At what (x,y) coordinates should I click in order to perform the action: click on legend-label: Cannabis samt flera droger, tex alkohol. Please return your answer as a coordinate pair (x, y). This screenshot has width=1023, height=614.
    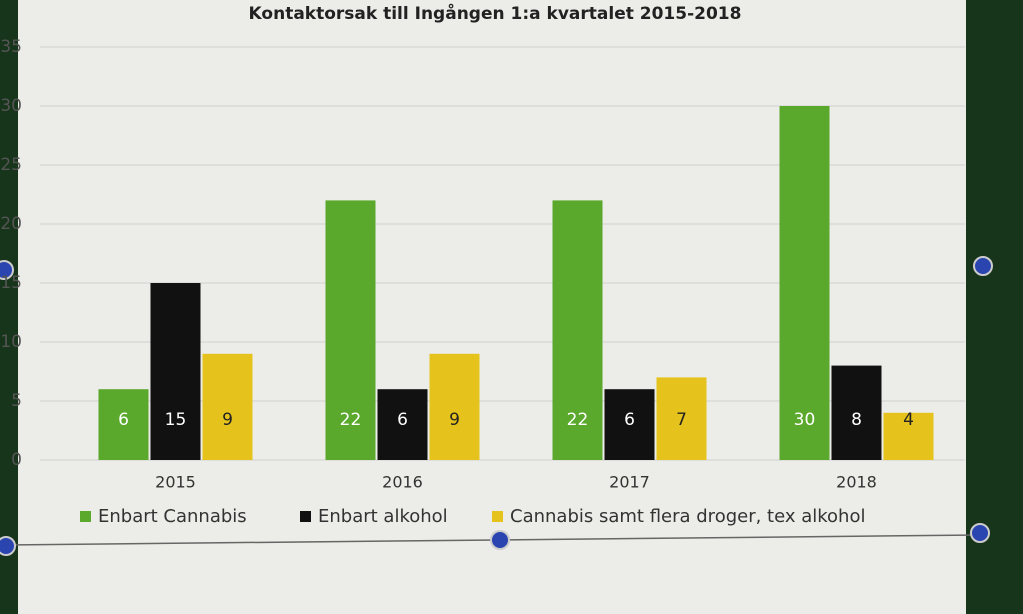
    Looking at the image, I should click on (687, 516).